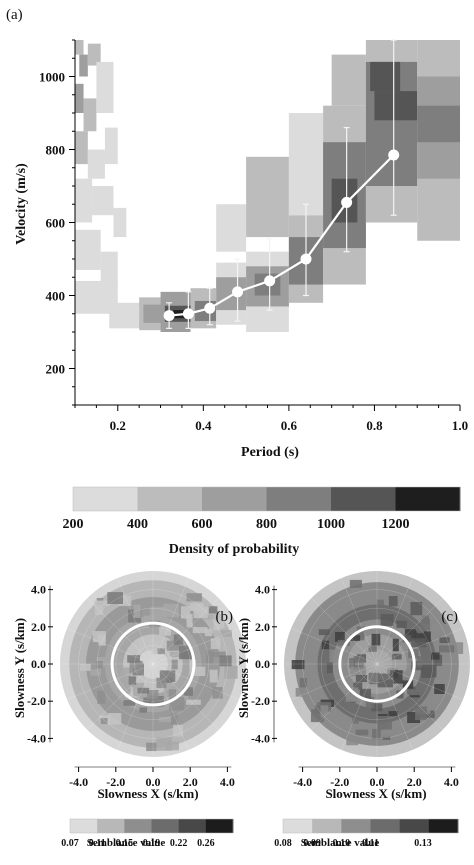 The height and width of the screenshot is (865, 474). What do you see at coordinates (203, 425) in the screenshot?
I see `x-tick-label: 0.4` at bounding box center [203, 425].